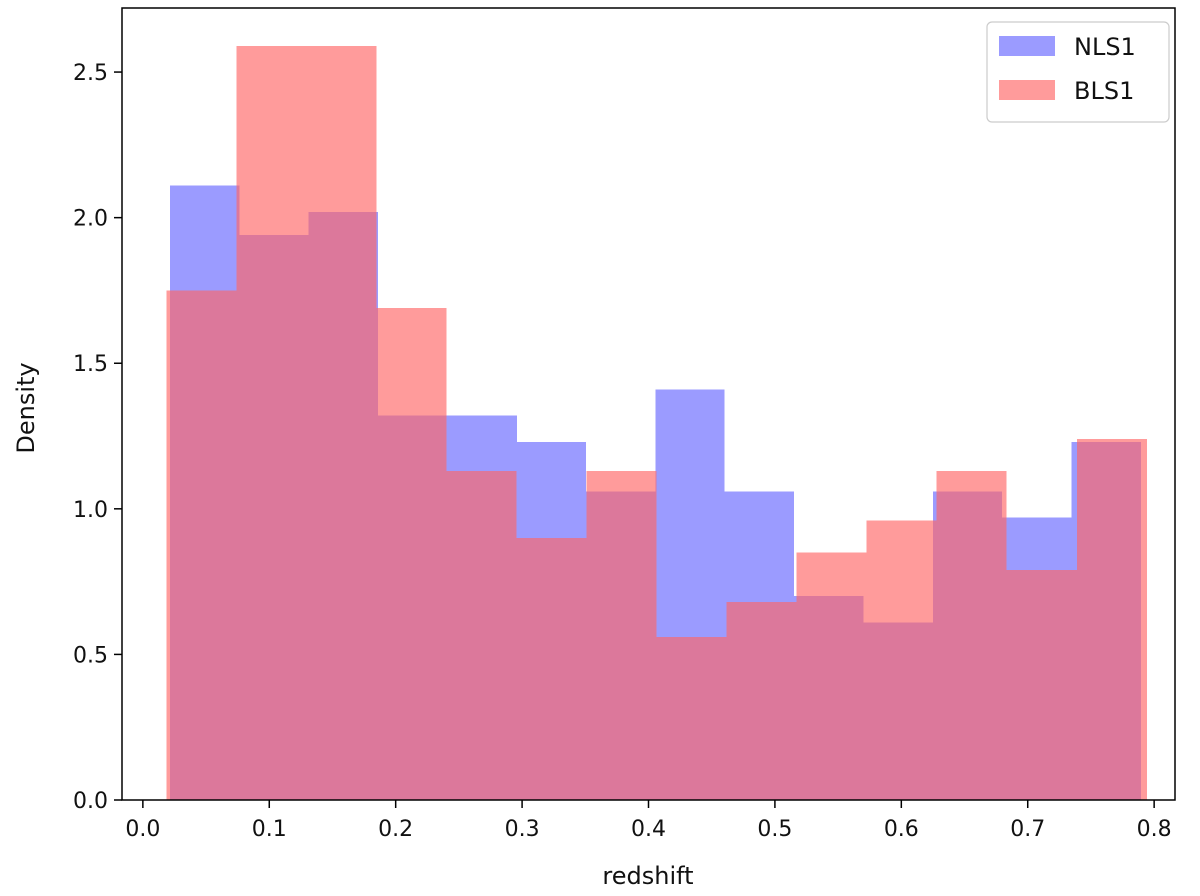 The image size is (1200, 896). I want to click on y-tick-label: 1.0, so click(90, 510).